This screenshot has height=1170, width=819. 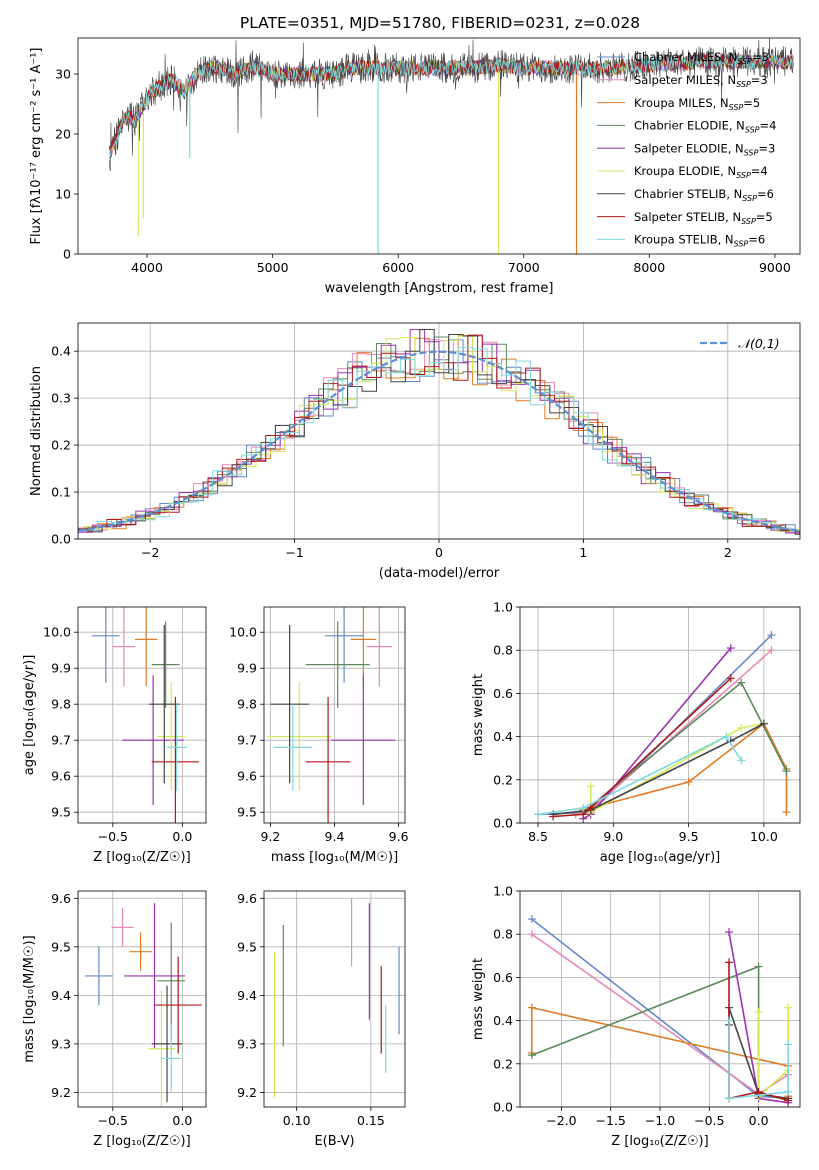 I want to click on age-vs-mass-plot-area, so click(x=331, y=715).